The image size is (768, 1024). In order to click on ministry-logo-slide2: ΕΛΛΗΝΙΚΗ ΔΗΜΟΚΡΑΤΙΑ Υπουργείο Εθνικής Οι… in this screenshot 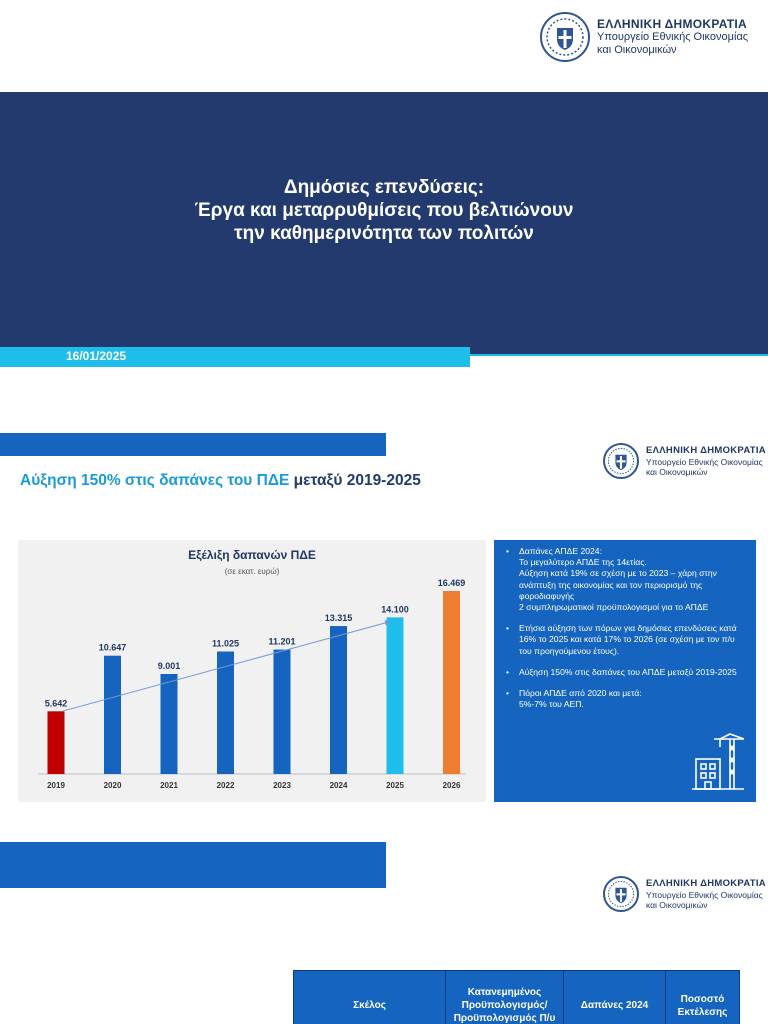, I will do `click(684, 461)`.